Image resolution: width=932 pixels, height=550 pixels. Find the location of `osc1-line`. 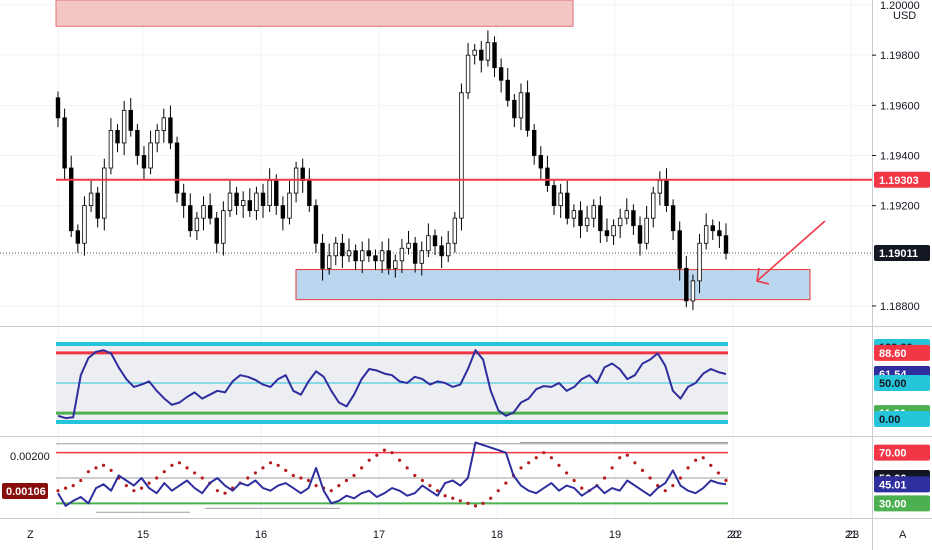

osc1-line is located at coordinates (392, 384).